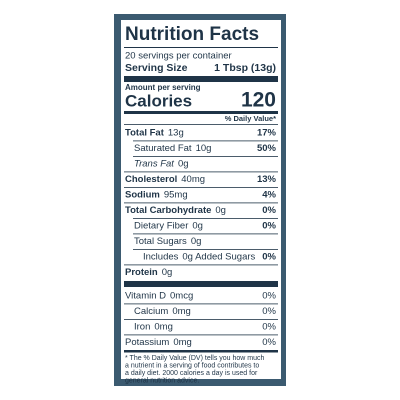  What do you see at coordinates (161, 257) in the screenshot?
I see `nutrient-label: Includes` at bounding box center [161, 257].